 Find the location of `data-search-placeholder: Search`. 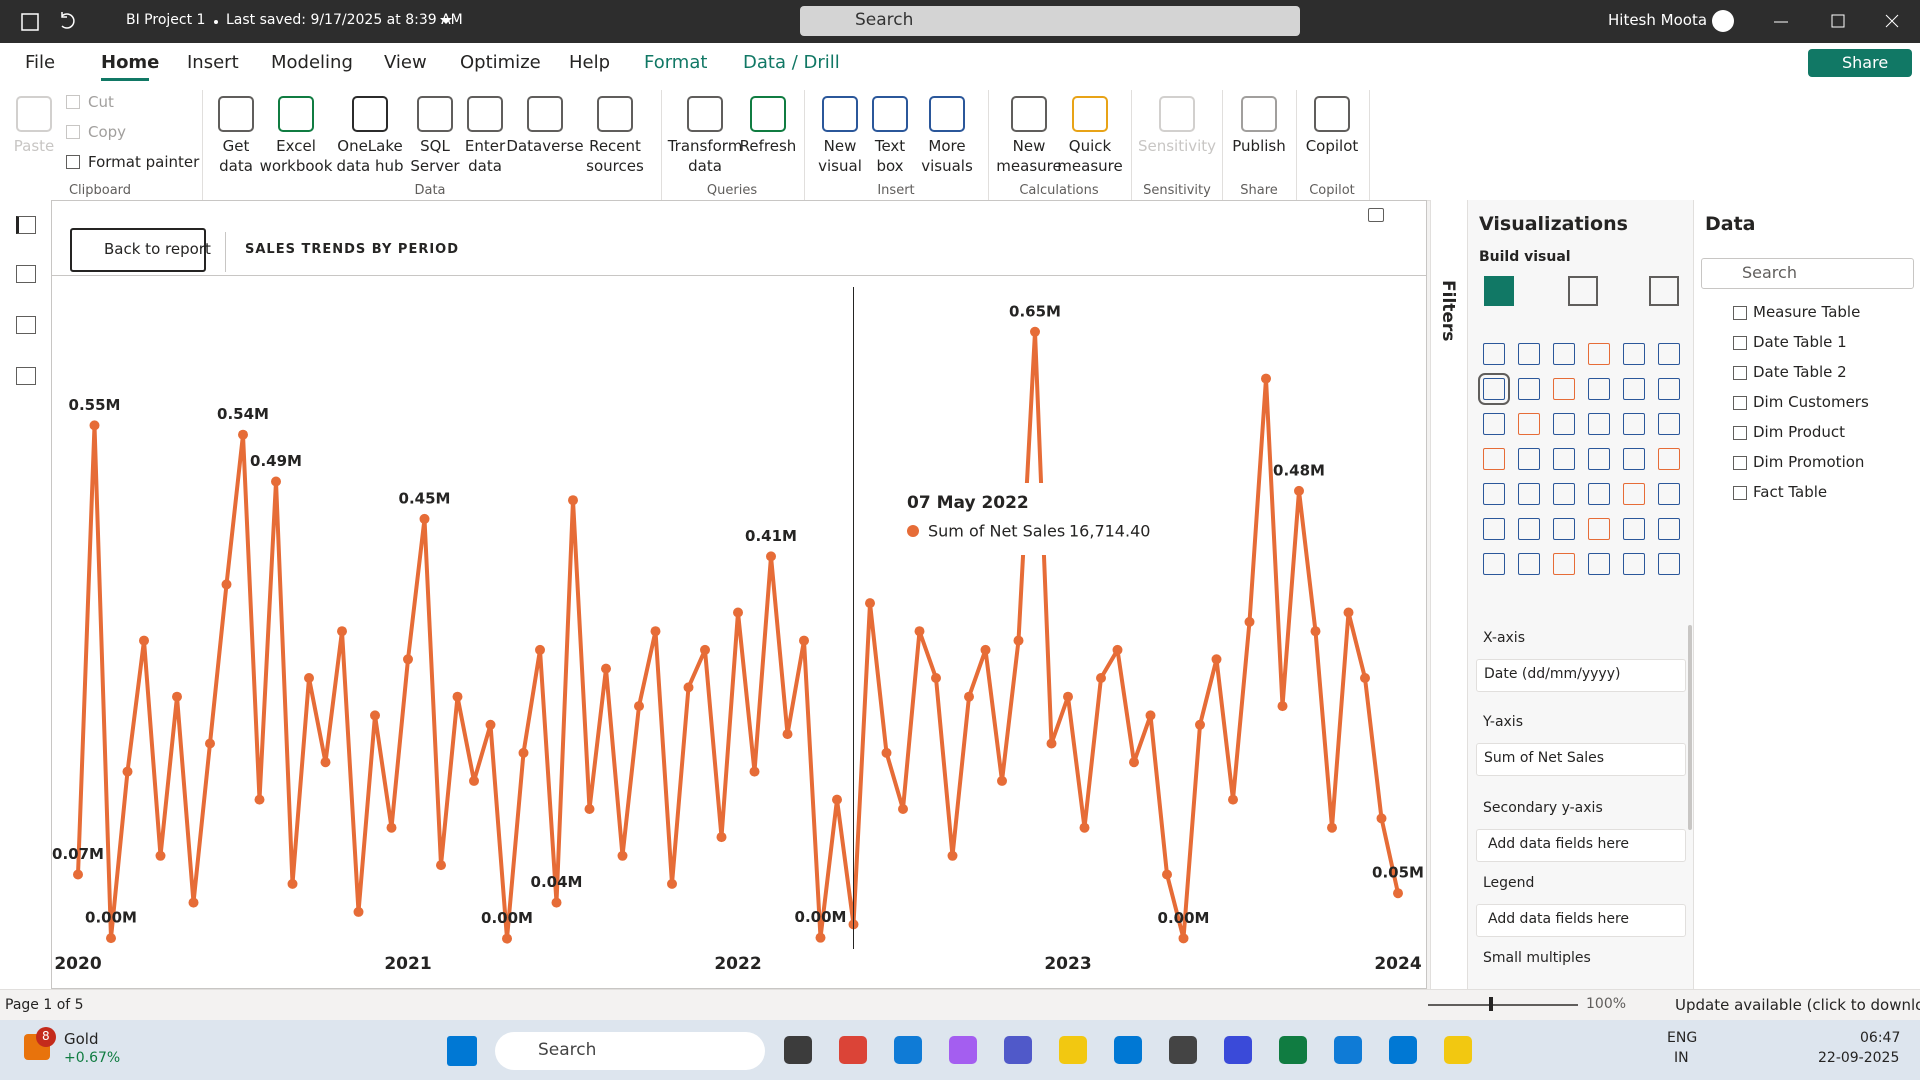

data-search-placeholder: Search is located at coordinates (1769, 272).